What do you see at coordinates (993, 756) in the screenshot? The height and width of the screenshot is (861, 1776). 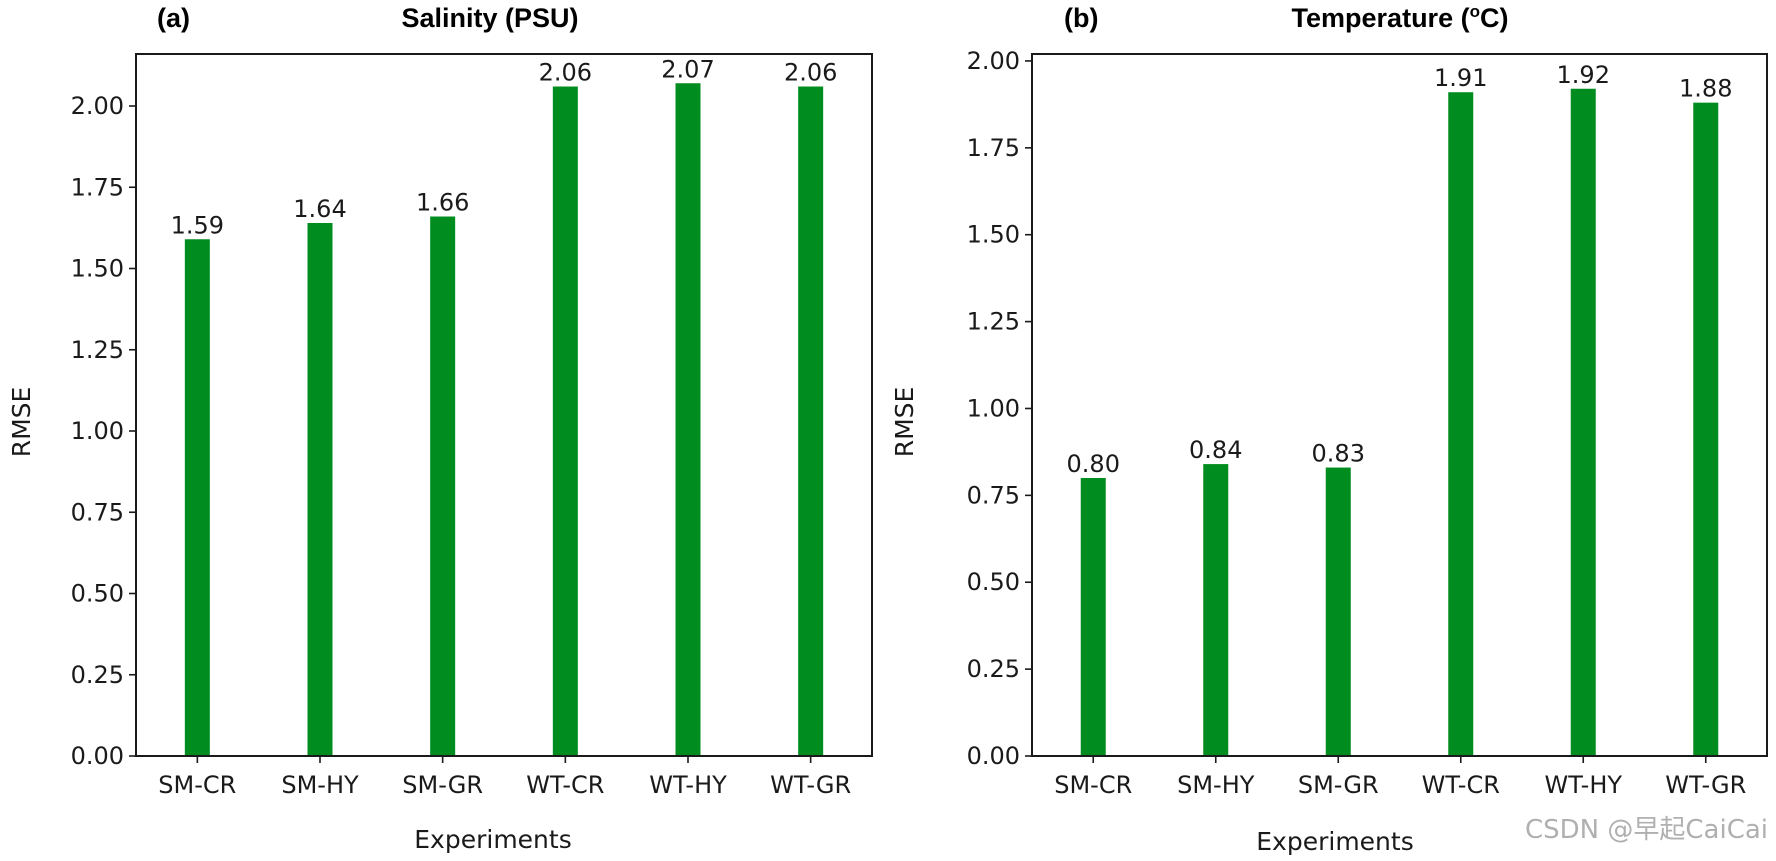 I see `y-tick-label-temperature-0: 0.00` at bounding box center [993, 756].